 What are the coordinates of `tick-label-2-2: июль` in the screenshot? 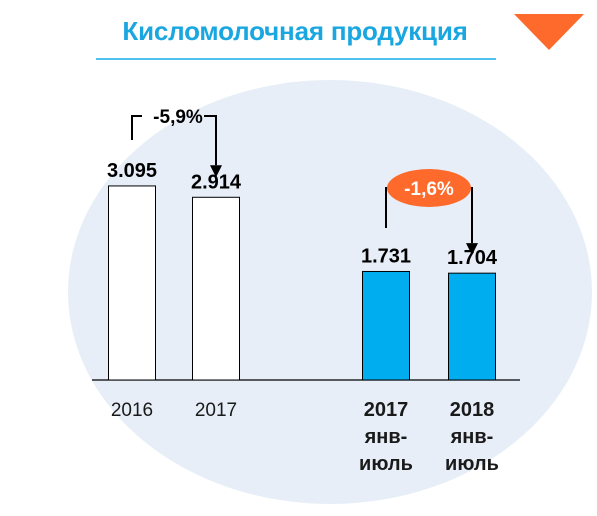 It's located at (386, 464).